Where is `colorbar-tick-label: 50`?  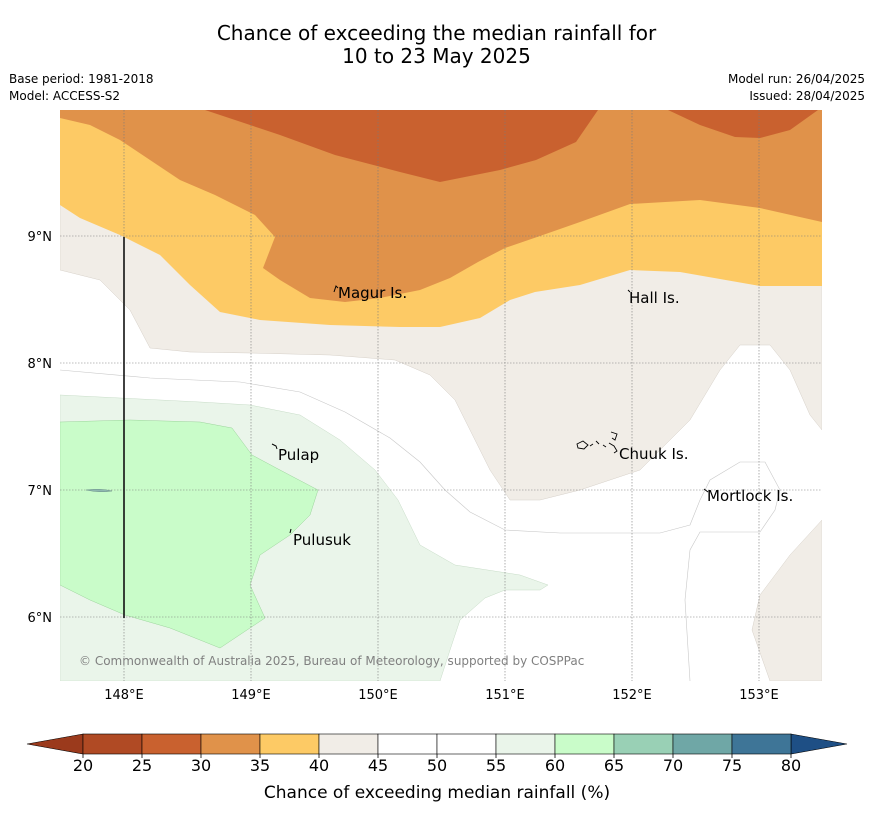 colorbar-tick-label: 50 is located at coordinates (437, 765).